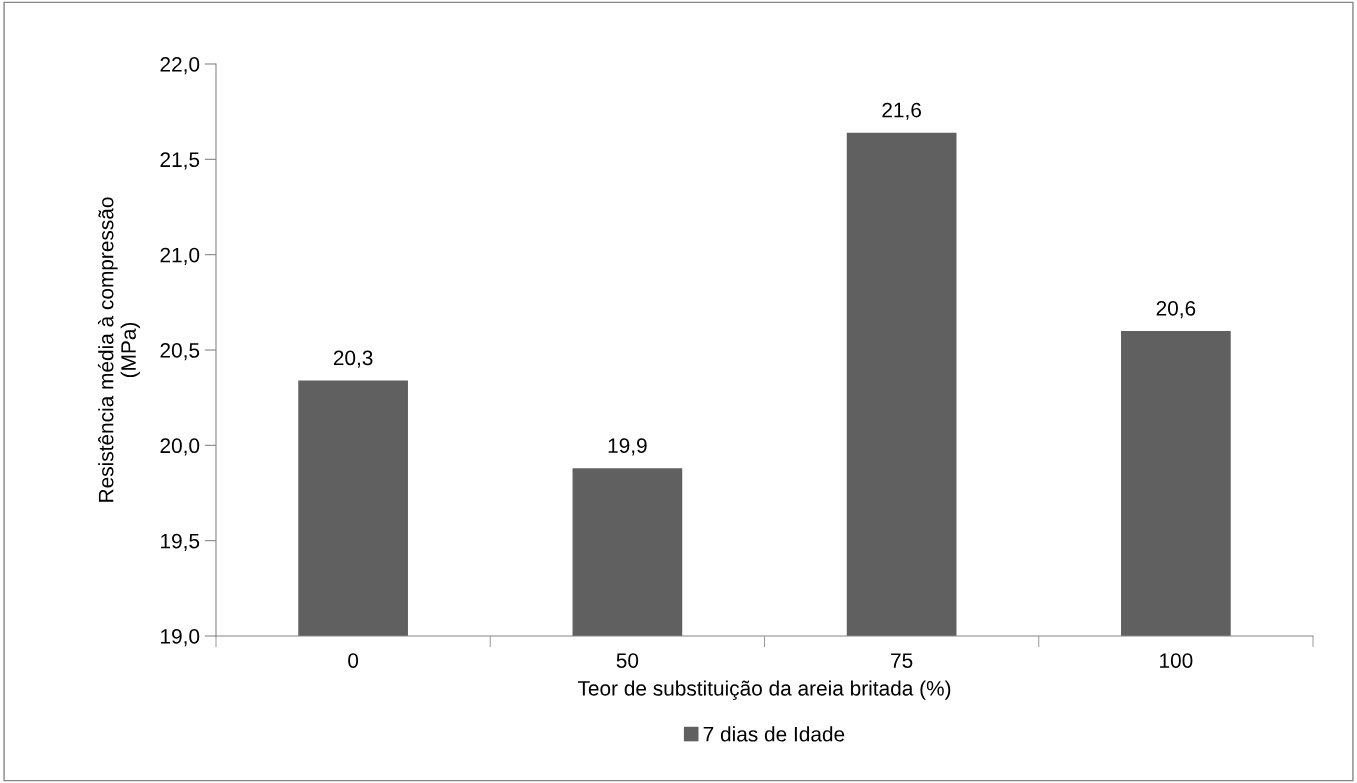 This screenshot has height=783, width=1357. Describe the element at coordinates (180, 66) in the screenshot. I see `y-tick-label: 22,0` at that location.